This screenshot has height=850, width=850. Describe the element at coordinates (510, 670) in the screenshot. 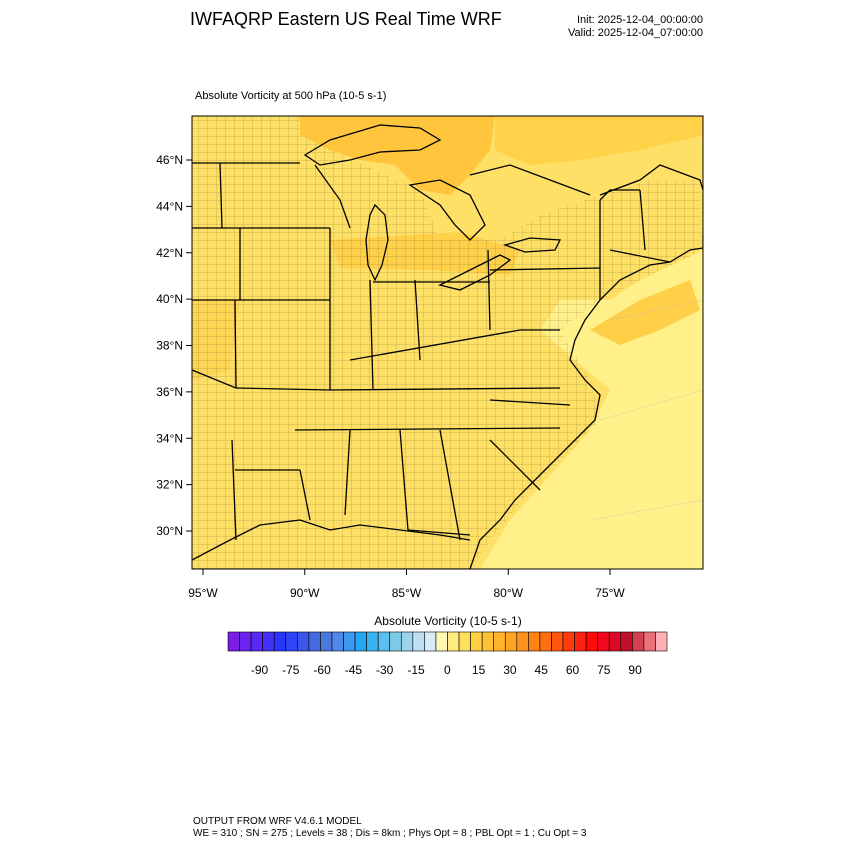

I see `colorbar-tick-label: 30` at that location.